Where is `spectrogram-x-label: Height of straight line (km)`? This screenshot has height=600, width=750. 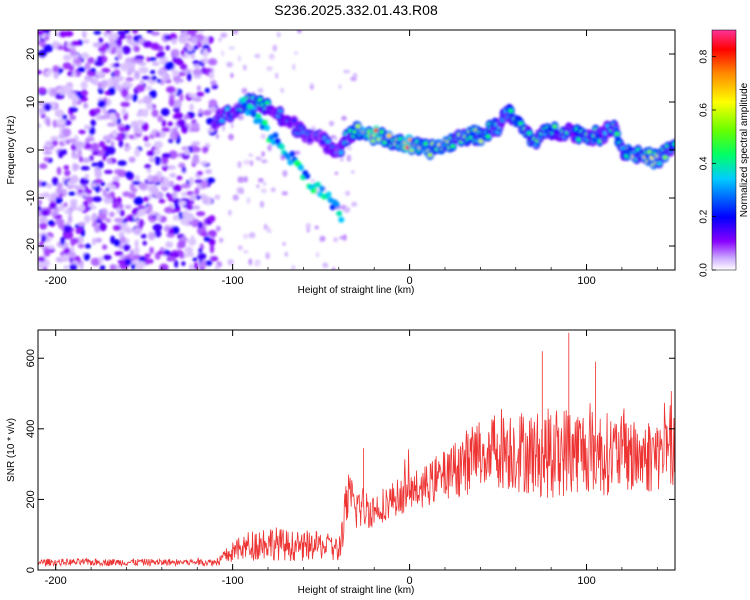
spectrogram-x-label: Height of straight line (km) is located at coordinates (356, 290).